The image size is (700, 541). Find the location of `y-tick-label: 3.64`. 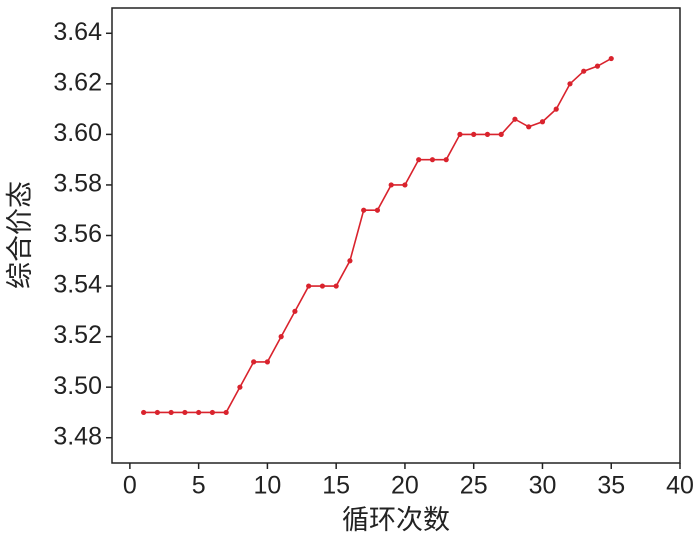

y-tick-label: 3.64 is located at coordinates (77, 32).